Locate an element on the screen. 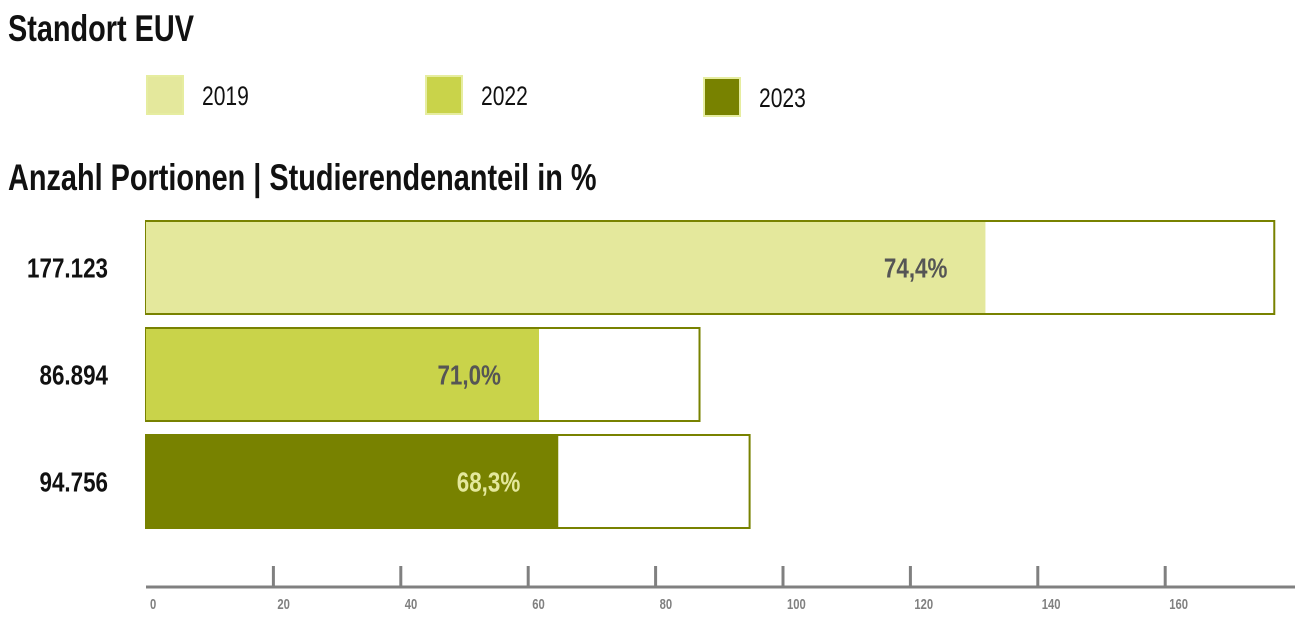 This screenshot has width=1300, height=628. x-tick-label: 80 is located at coordinates (666, 603).